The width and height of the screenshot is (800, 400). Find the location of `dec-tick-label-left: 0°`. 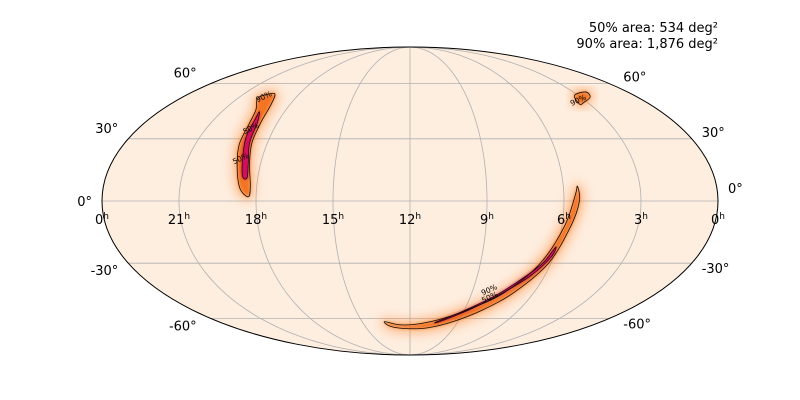

dec-tick-label-left: 0° is located at coordinates (84, 202).